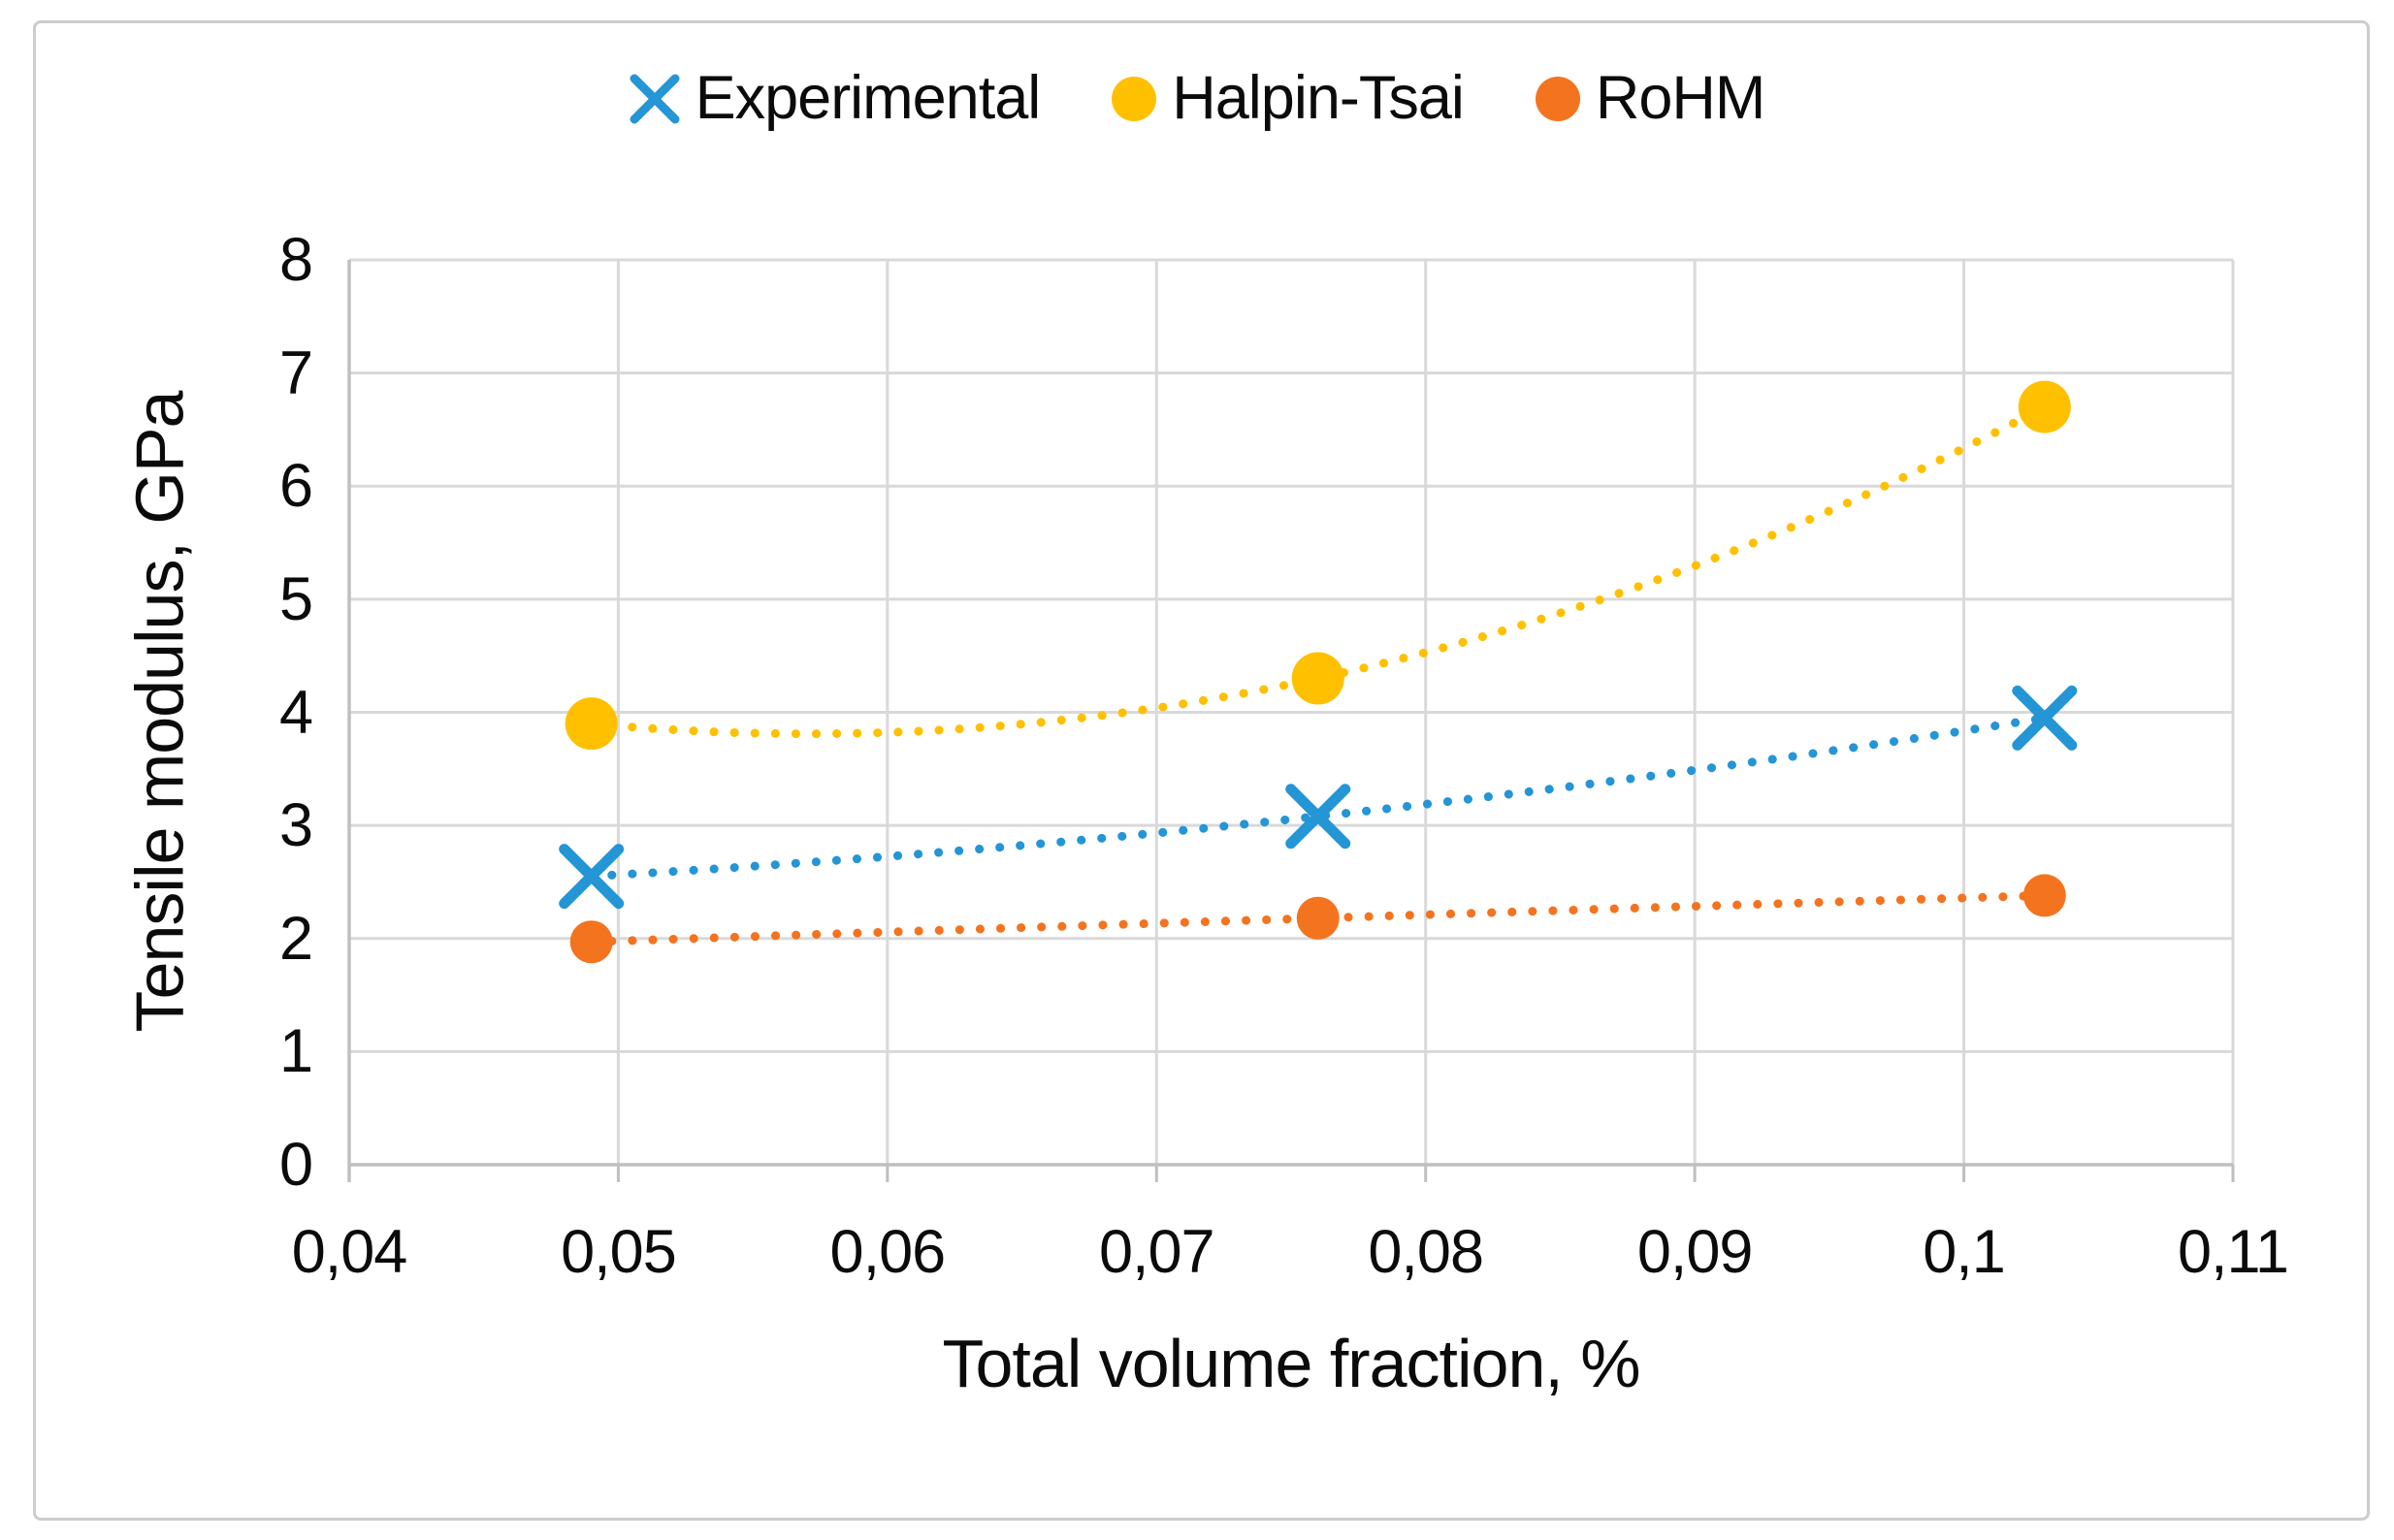 This screenshot has width=2394, height=1540. Describe the element at coordinates (1319, 570) in the screenshot. I see `trendline-halpin-tsai` at that location.